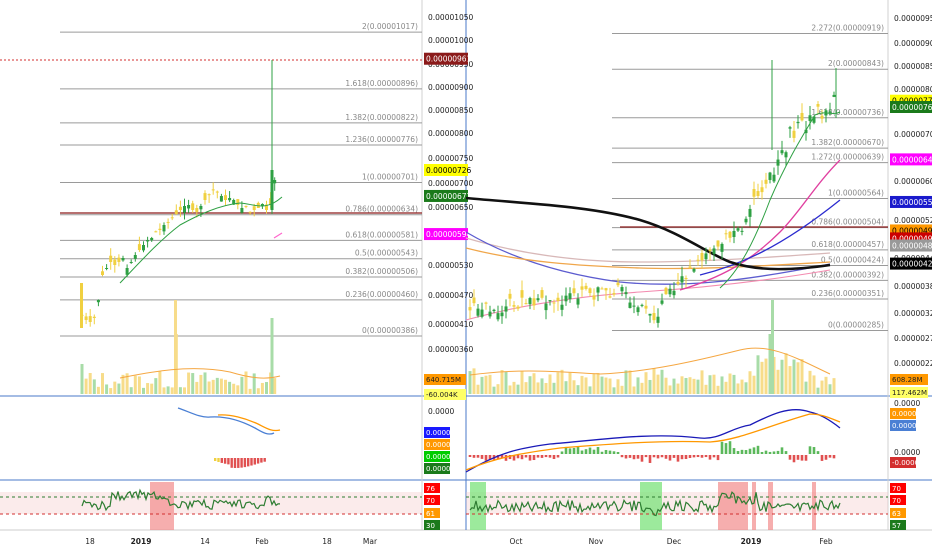 Image resolution: width=932 pixels, height=550 pixels. What do you see at coordinates (913, 89) in the screenshot?
I see `right-price-tick: 0.00000800` at bounding box center [913, 89].